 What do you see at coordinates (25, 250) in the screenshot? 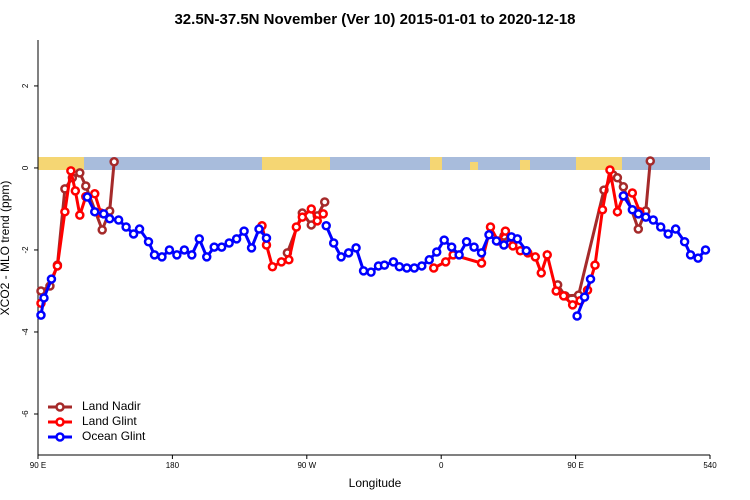
I see `y-tick-label: -2` at bounding box center [25, 250].